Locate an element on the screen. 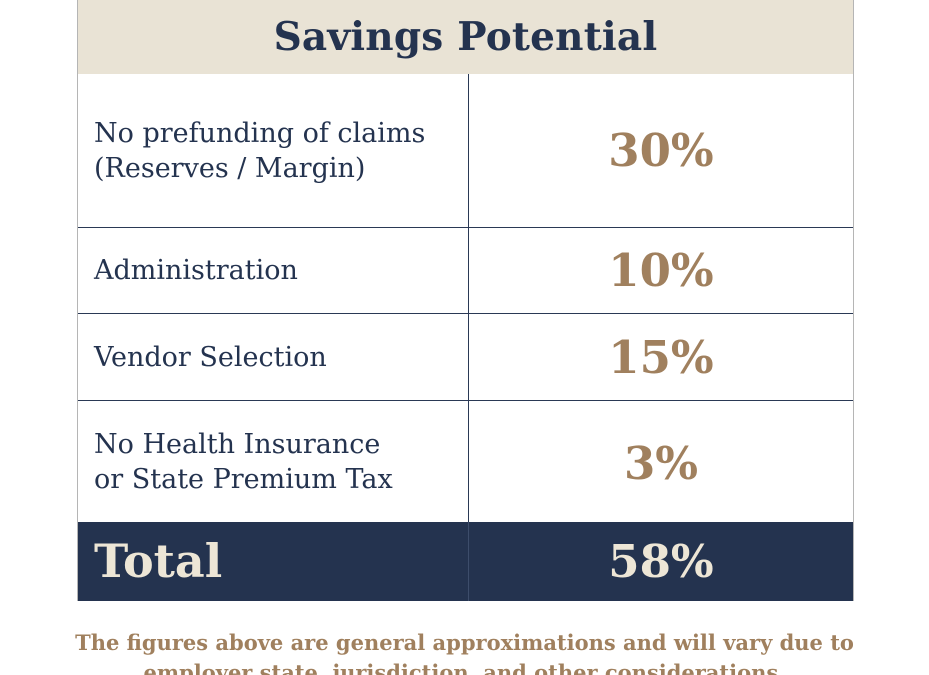 This screenshot has height=675, width=929. row-label-line: No prefunding of claims is located at coordinates (260, 133).